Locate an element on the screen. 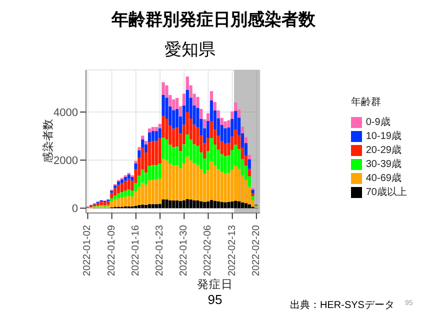 This screenshot has height=320, width=427. chart-subtitle: 愛知県 is located at coordinates (190, 50).